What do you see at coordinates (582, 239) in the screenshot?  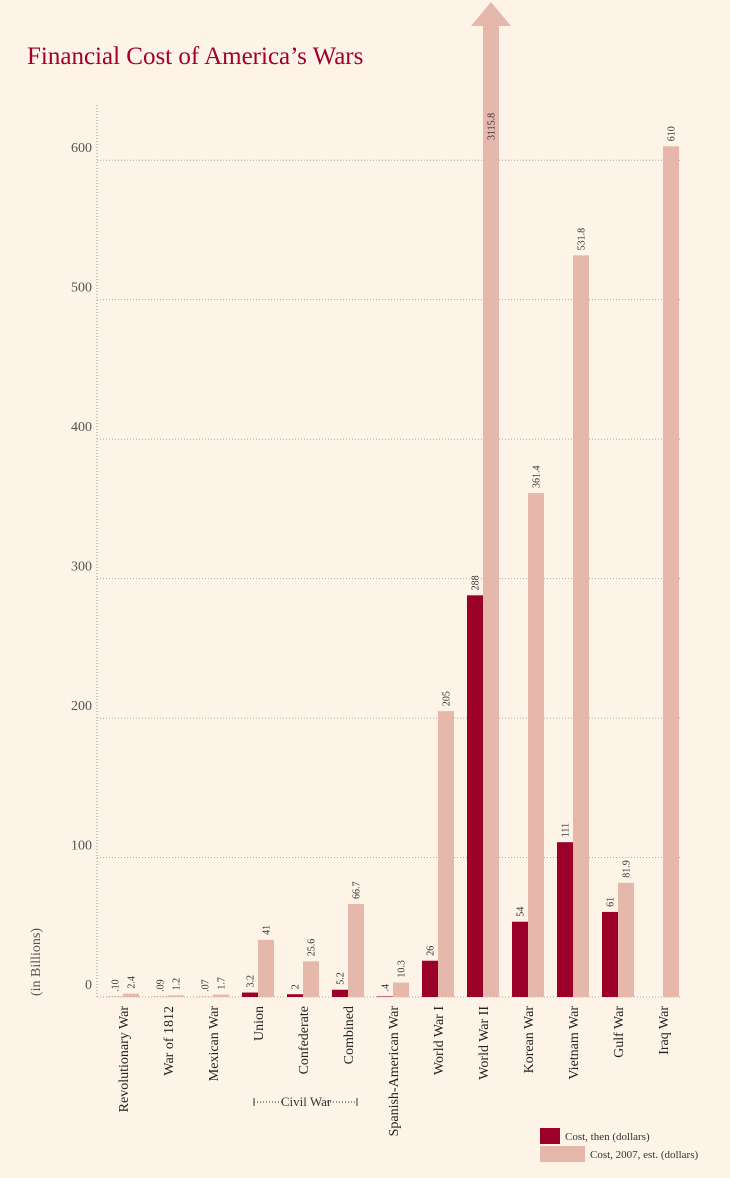 I see `value-label: 531.8` at bounding box center [582, 239].